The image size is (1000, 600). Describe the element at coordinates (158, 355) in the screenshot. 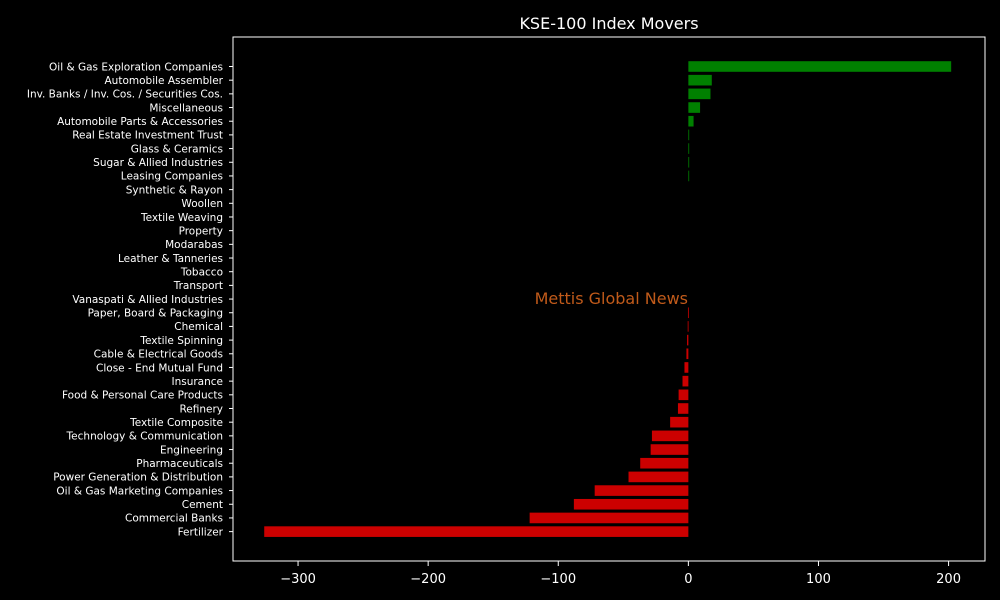

I see `category-label: Cable & Electrical Goods` at that location.